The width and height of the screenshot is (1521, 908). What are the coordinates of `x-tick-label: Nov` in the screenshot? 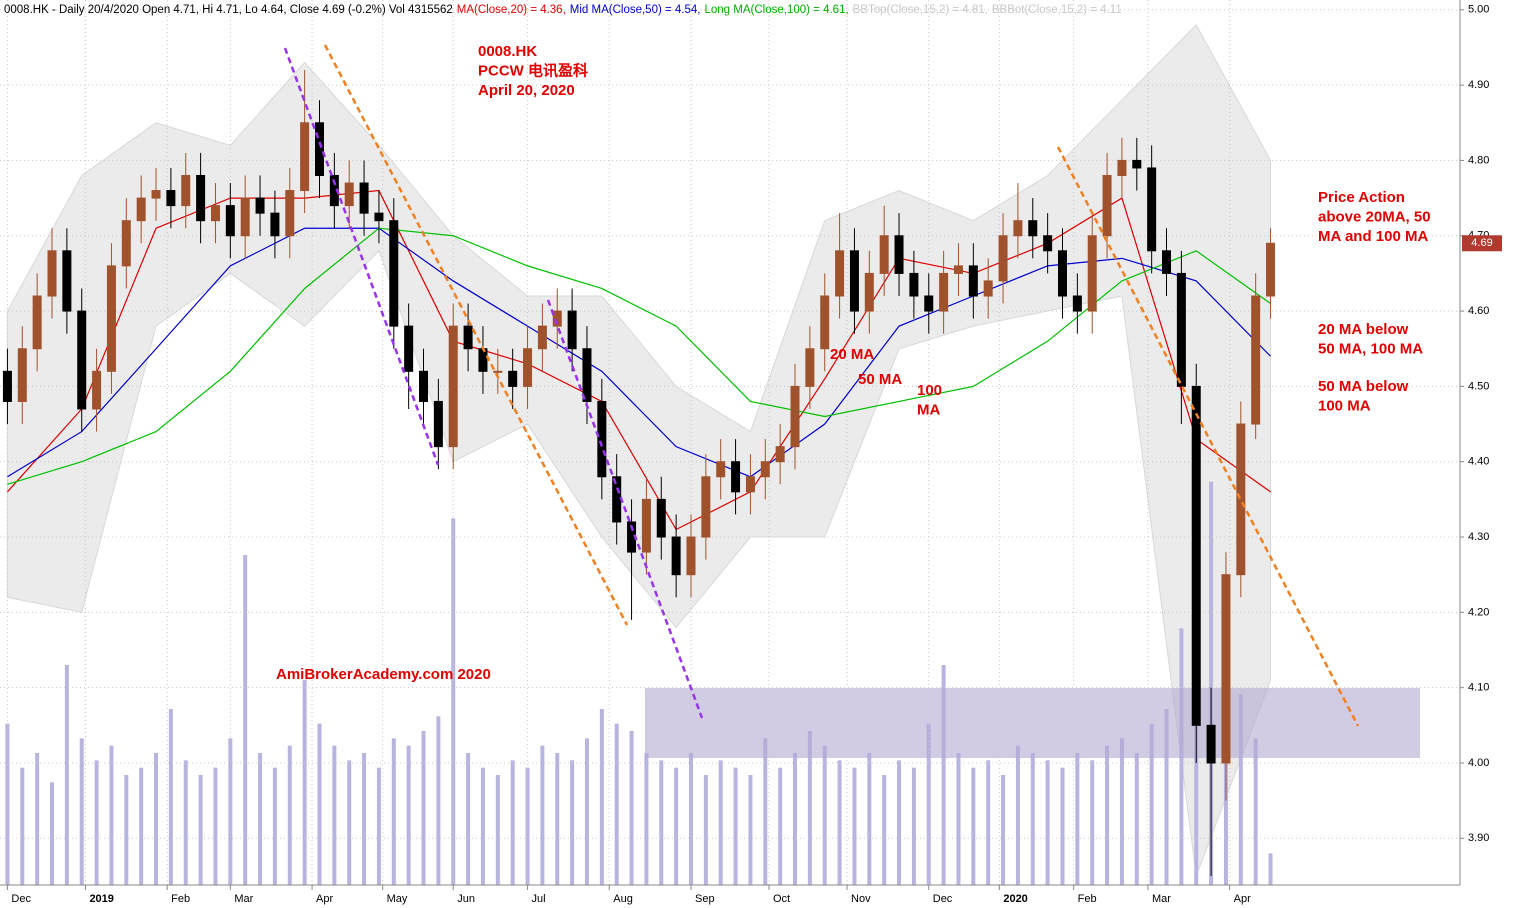 It's located at (861, 899).